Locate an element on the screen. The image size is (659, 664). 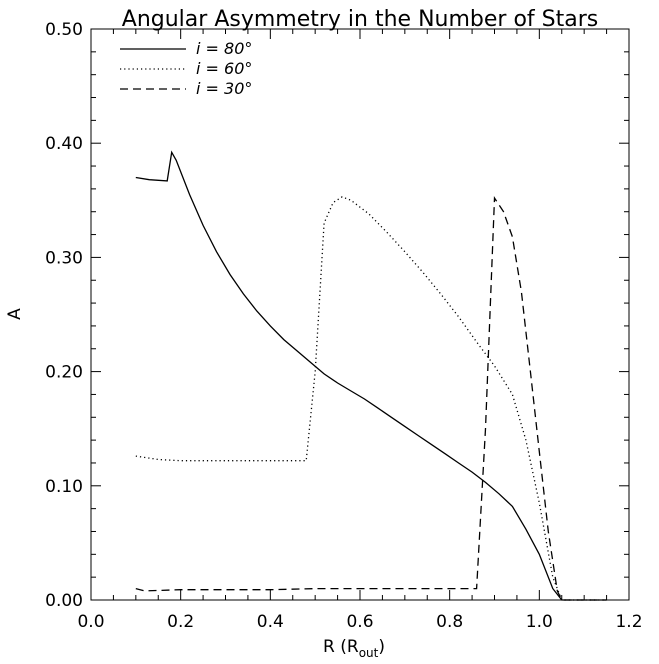
legend-label-3: i = 30° is located at coordinates (224, 88).